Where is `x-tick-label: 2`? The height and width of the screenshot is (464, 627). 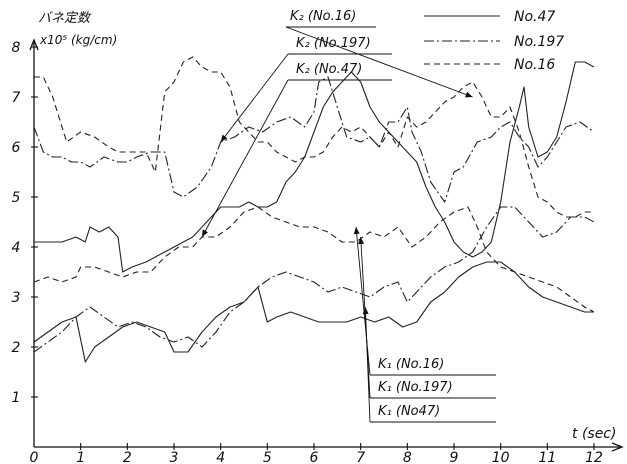
x-tick-label: 2 is located at coordinates (127, 457).